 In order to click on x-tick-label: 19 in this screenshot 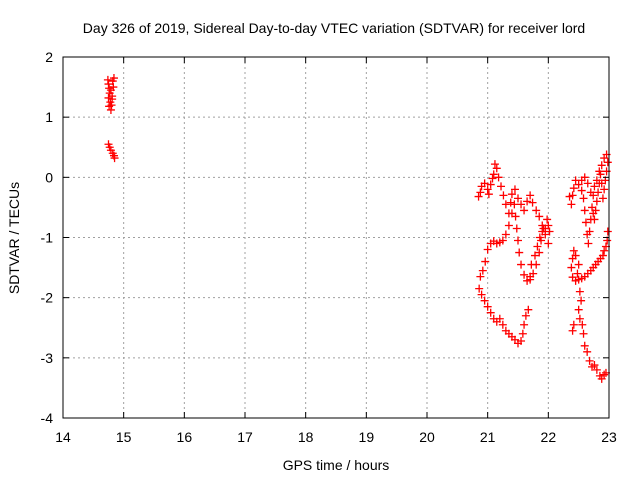, I will do `click(367, 437)`.